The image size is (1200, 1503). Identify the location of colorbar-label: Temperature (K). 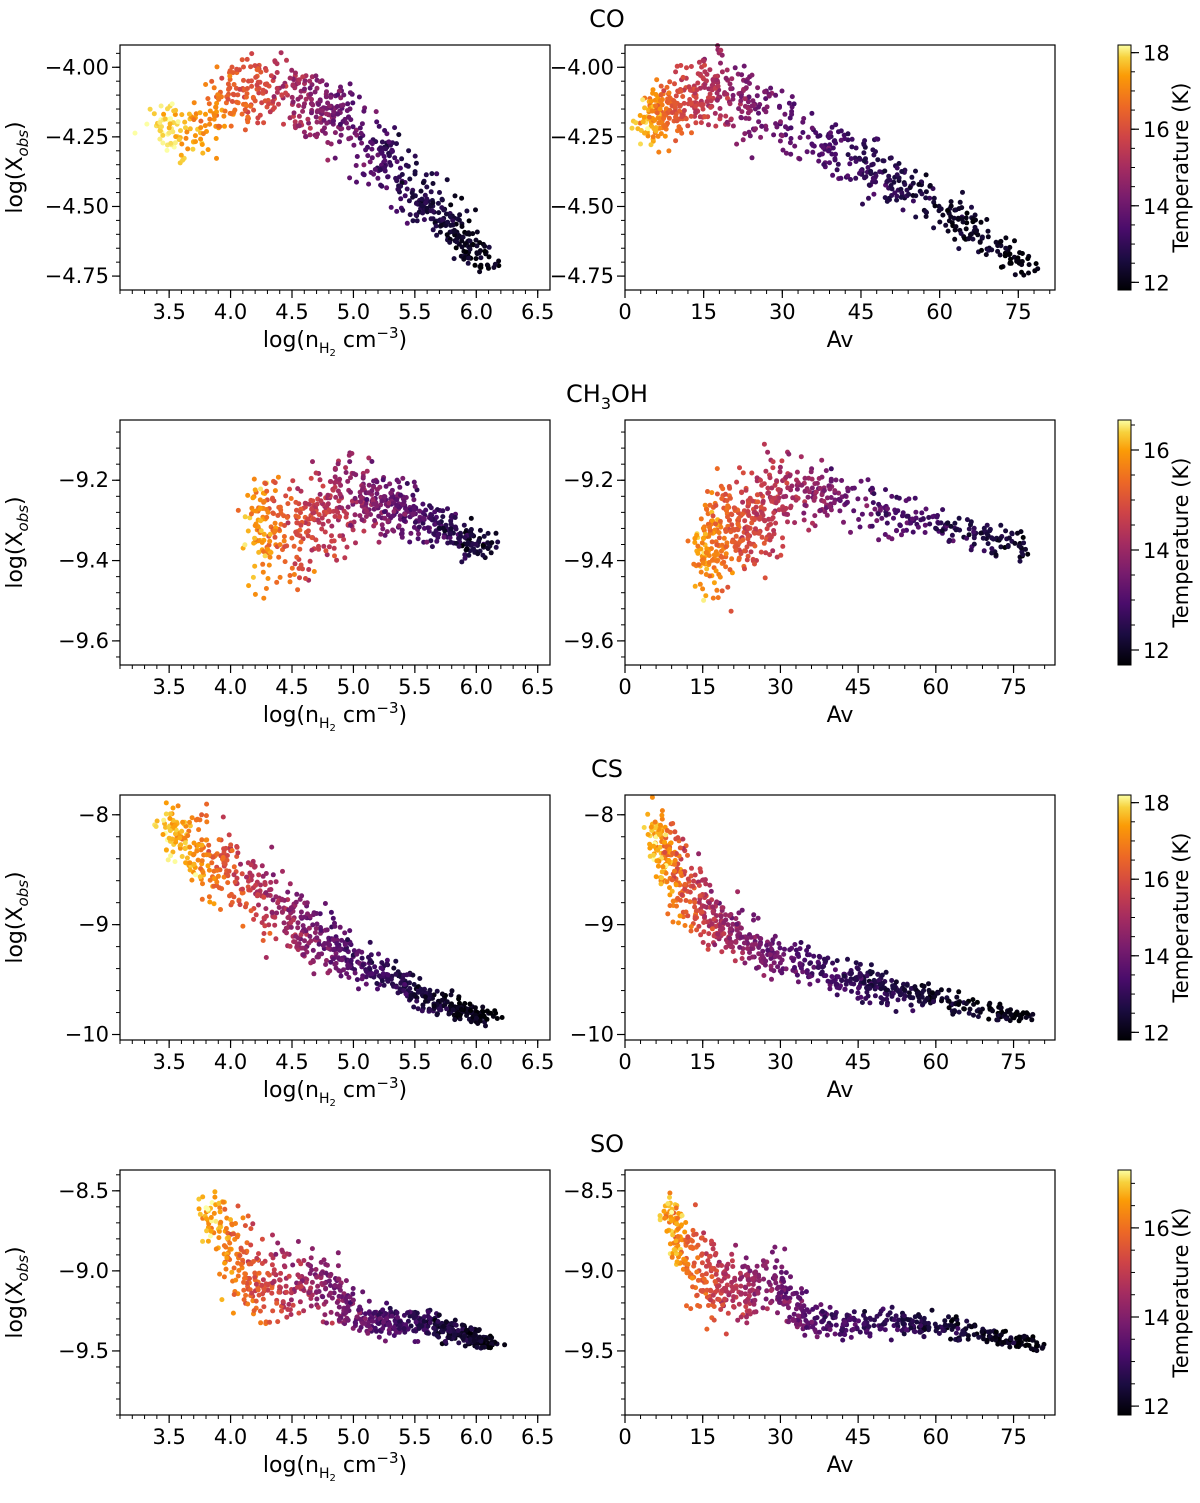
(1181, 168).